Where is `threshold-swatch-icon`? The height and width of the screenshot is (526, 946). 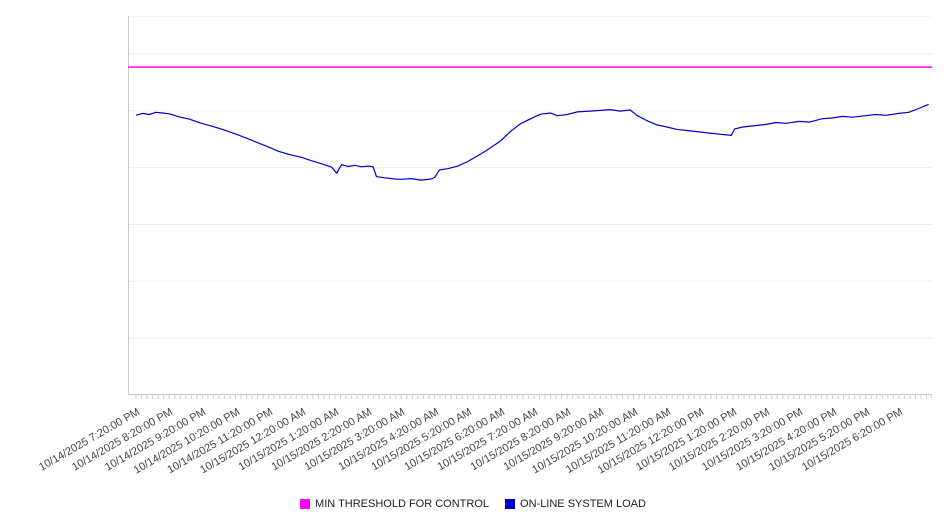
threshold-swatch-icon is located at coordinates (305, 504).